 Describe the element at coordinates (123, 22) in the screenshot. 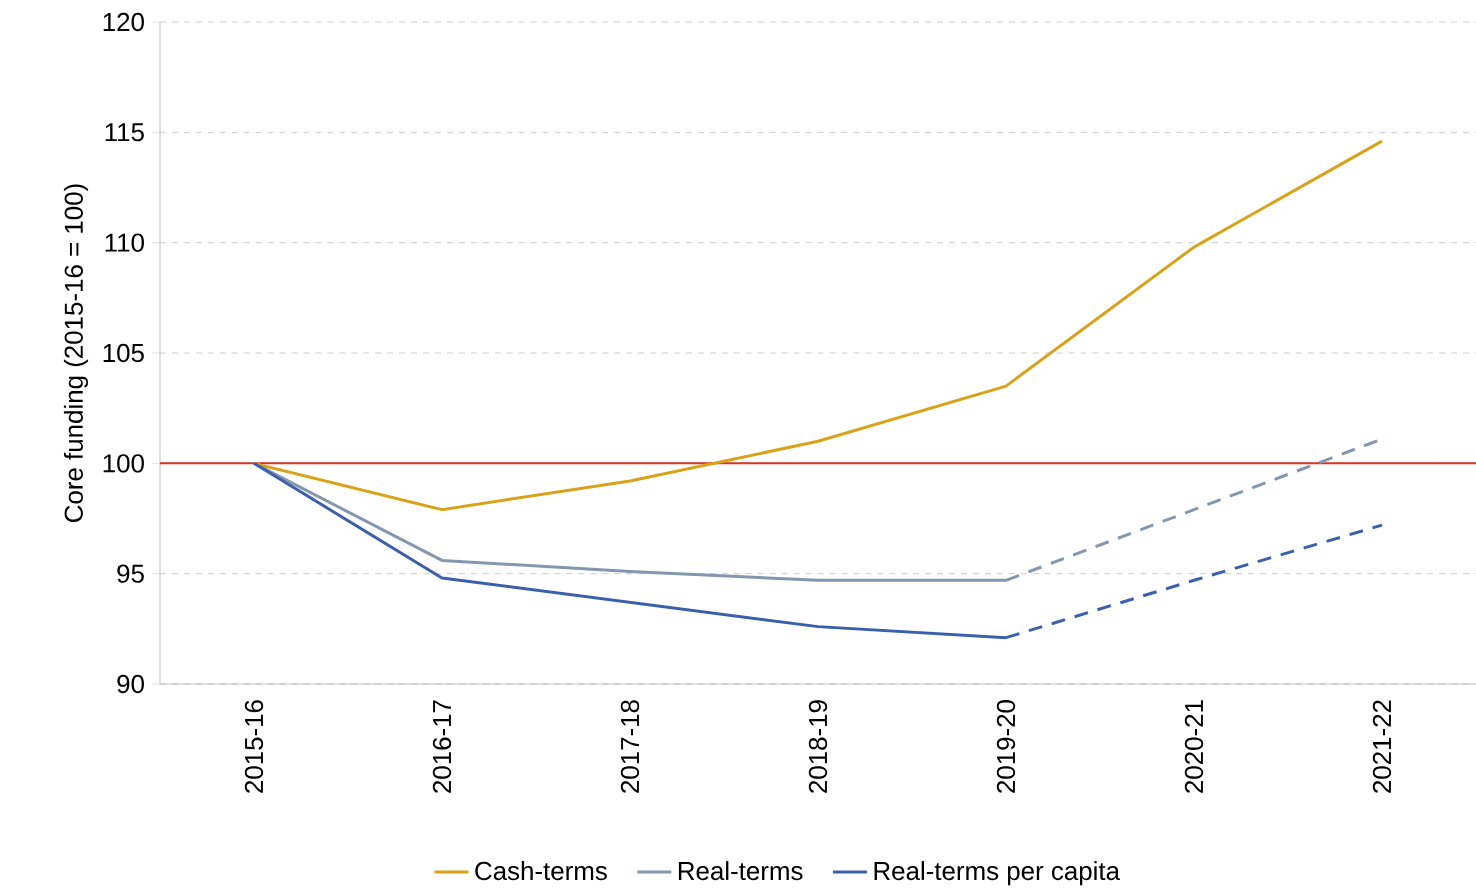

I see `y-tick-label: 120` at that location.